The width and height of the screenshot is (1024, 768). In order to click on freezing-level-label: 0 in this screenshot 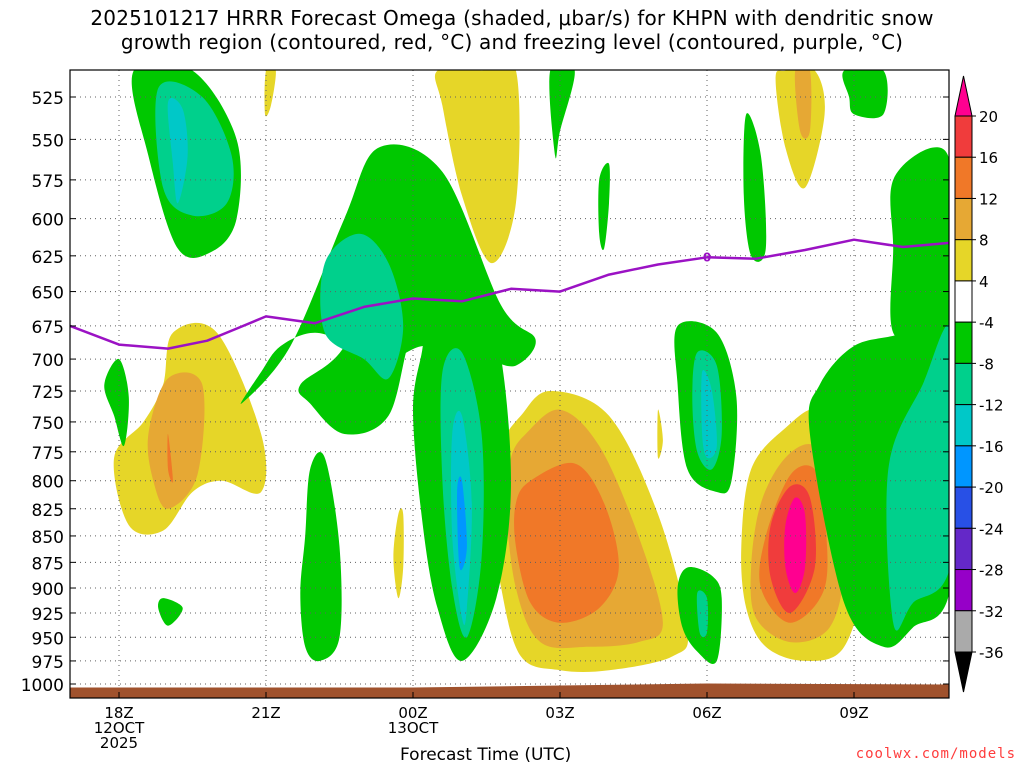, I will do `click(707, 257)`.